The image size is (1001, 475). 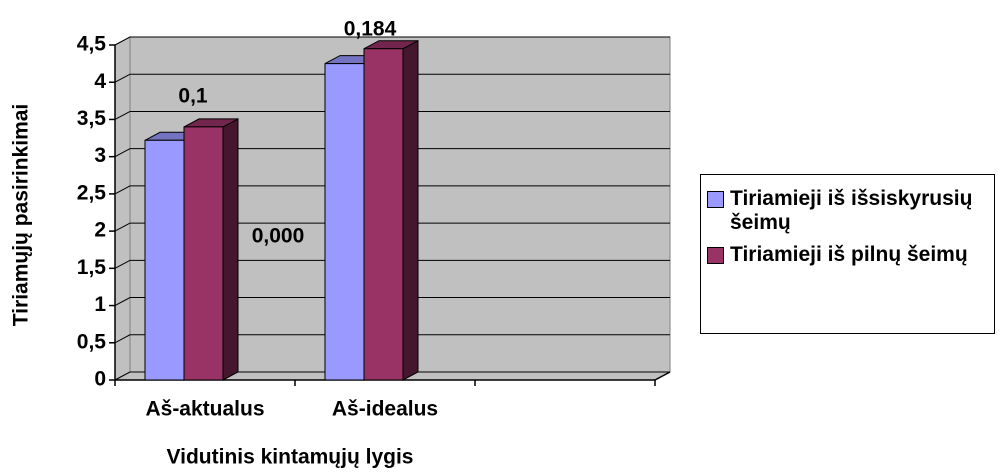 I want to click on y-tick-label: 3,5, so click(x=92, y=118).